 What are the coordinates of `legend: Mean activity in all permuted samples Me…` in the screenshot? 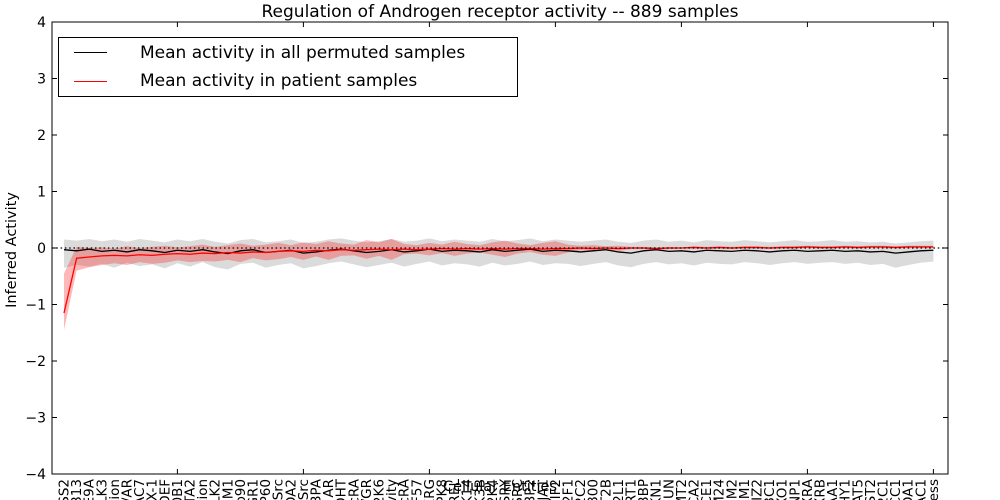 It's located at (288, 67).